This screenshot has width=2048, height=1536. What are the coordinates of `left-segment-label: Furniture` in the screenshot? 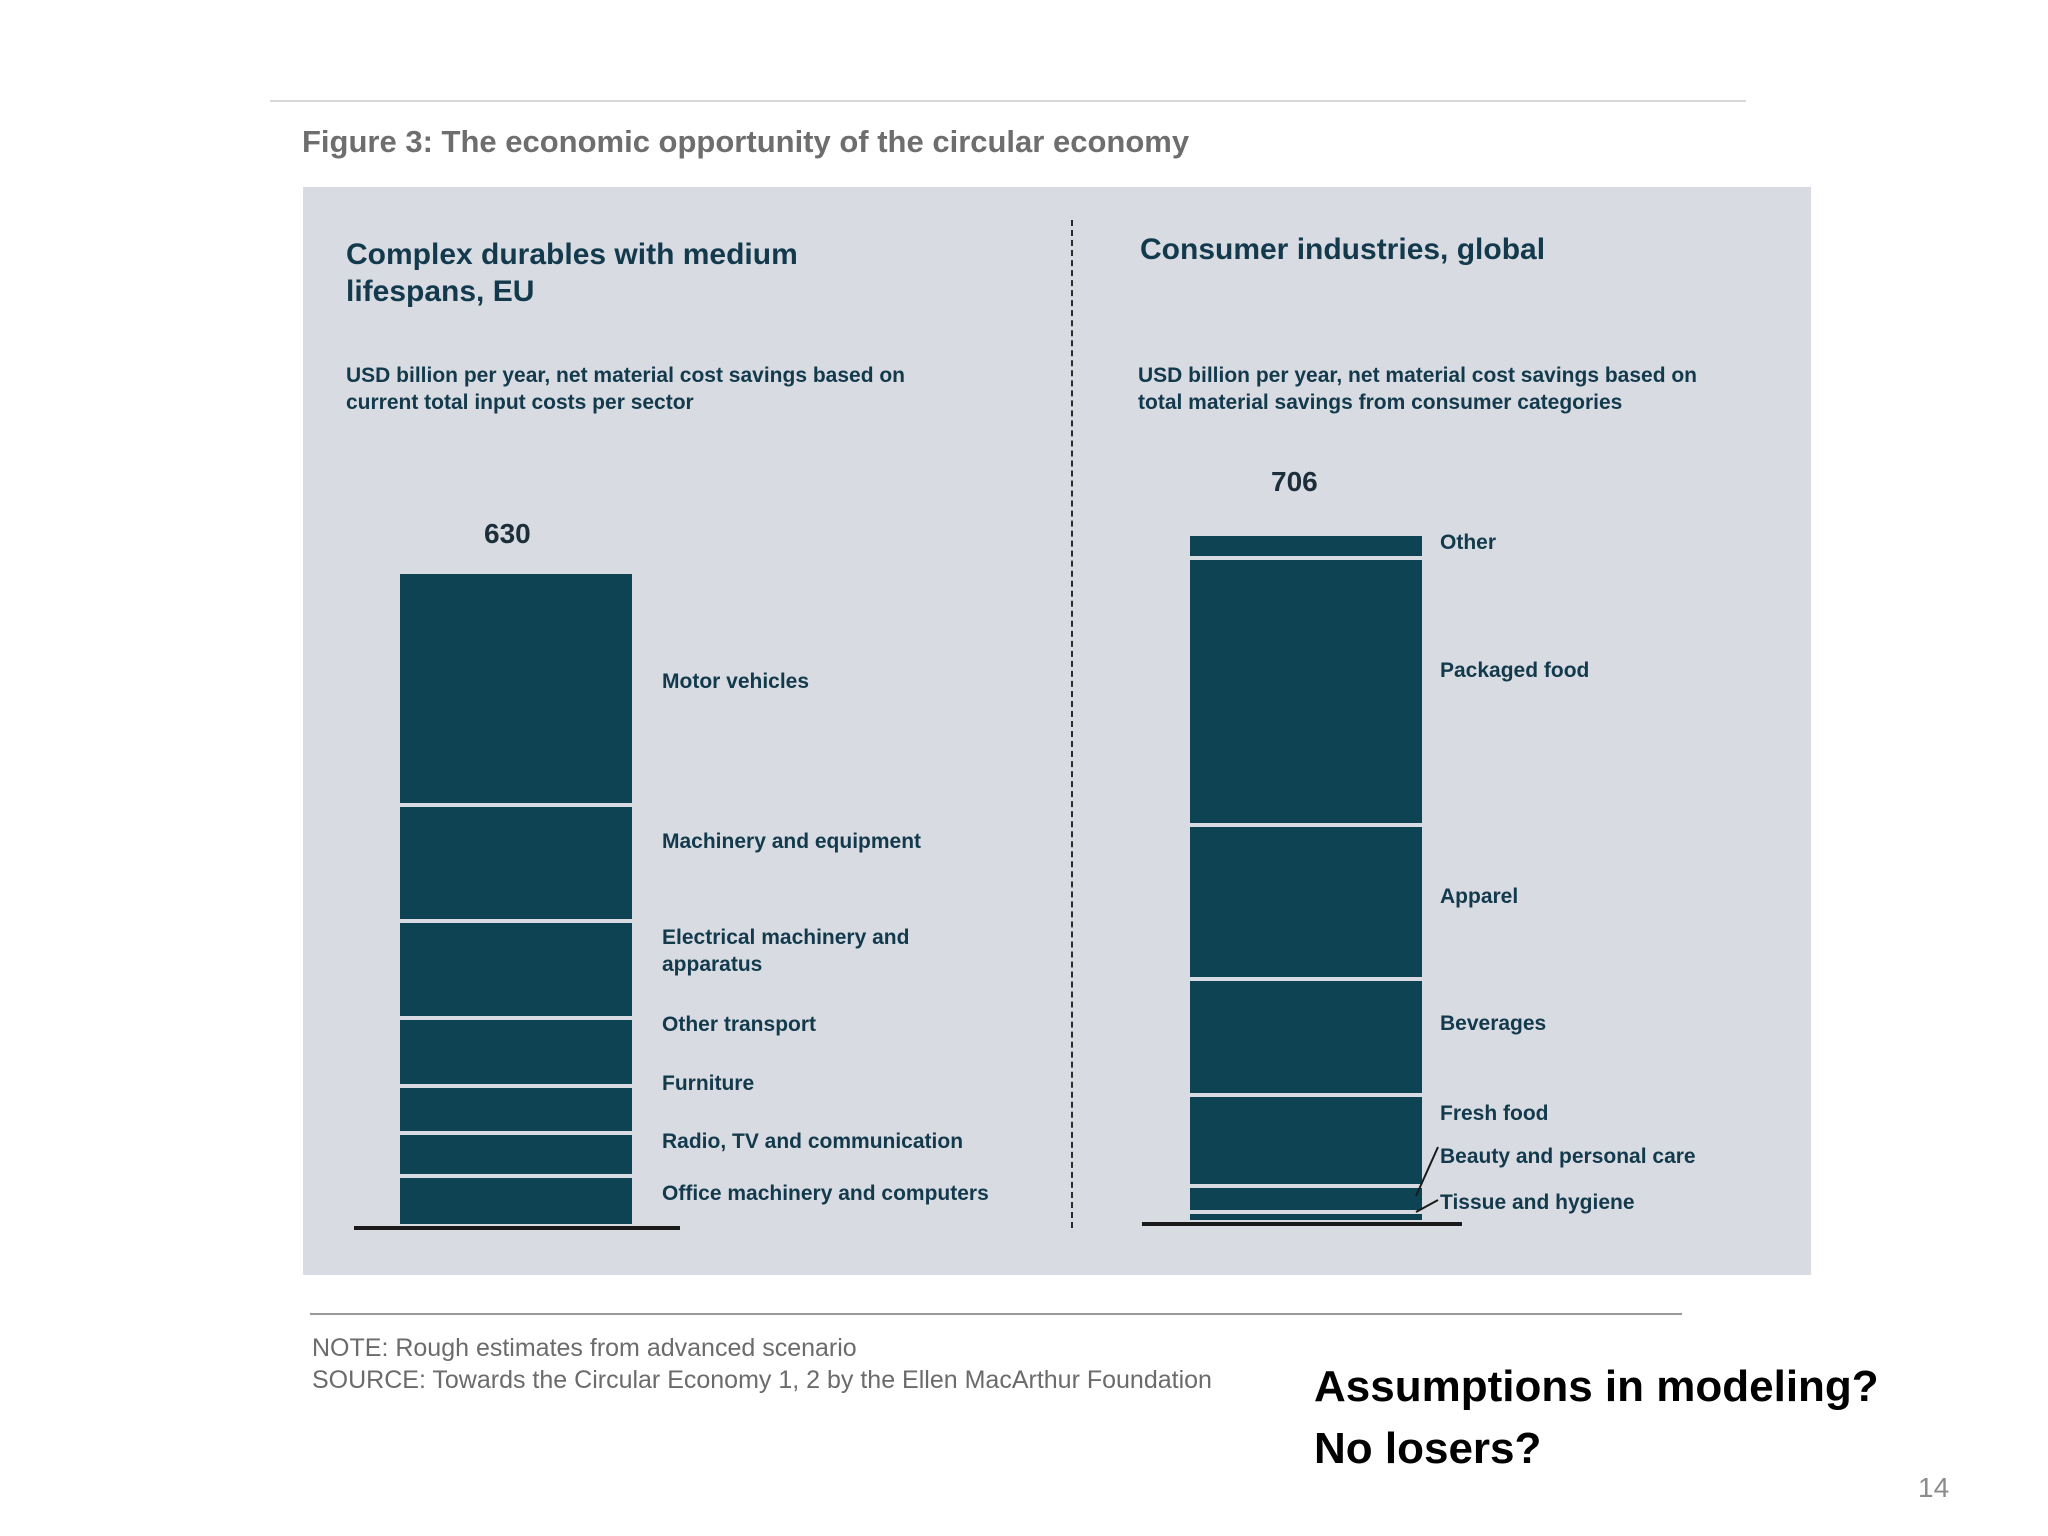 It's located at (708, 1083).